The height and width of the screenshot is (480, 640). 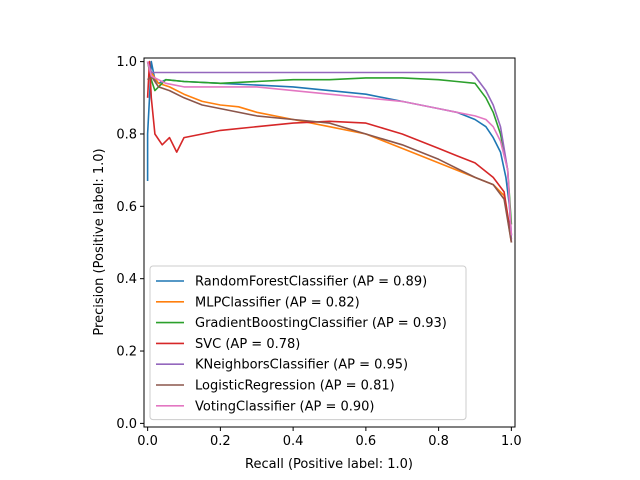 What do you see at coordinates (126, 279) in the screenshot?
I see `y-tick-label: 0.4` at bounding box center [126, 279].